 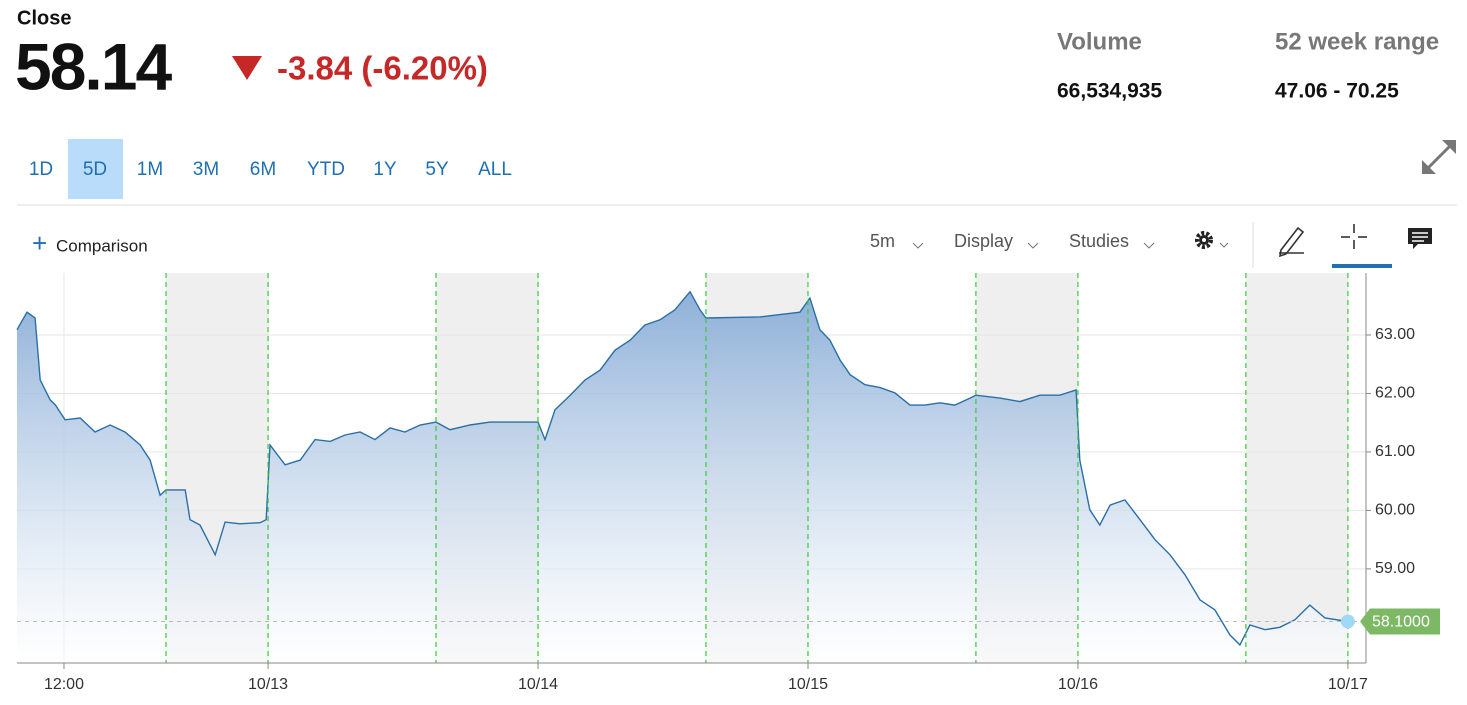 What do you see at coordinates (1439, 157) in the screenshot?
I see `expand-icon` at bounding box center [1439, 157].